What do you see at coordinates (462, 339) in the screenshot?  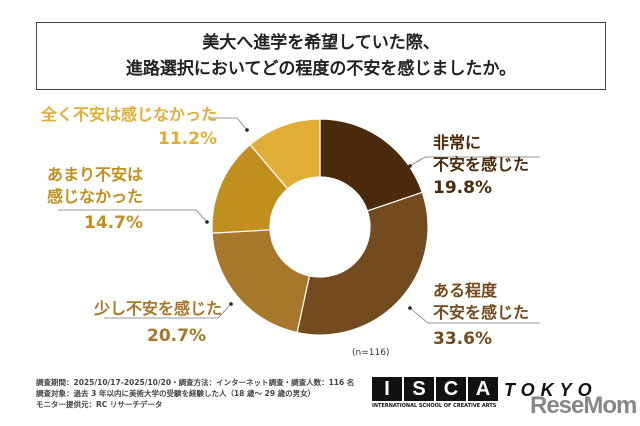 I see `pct-somewhat-anxious: 33.6%` at bounding box center [462, 339].